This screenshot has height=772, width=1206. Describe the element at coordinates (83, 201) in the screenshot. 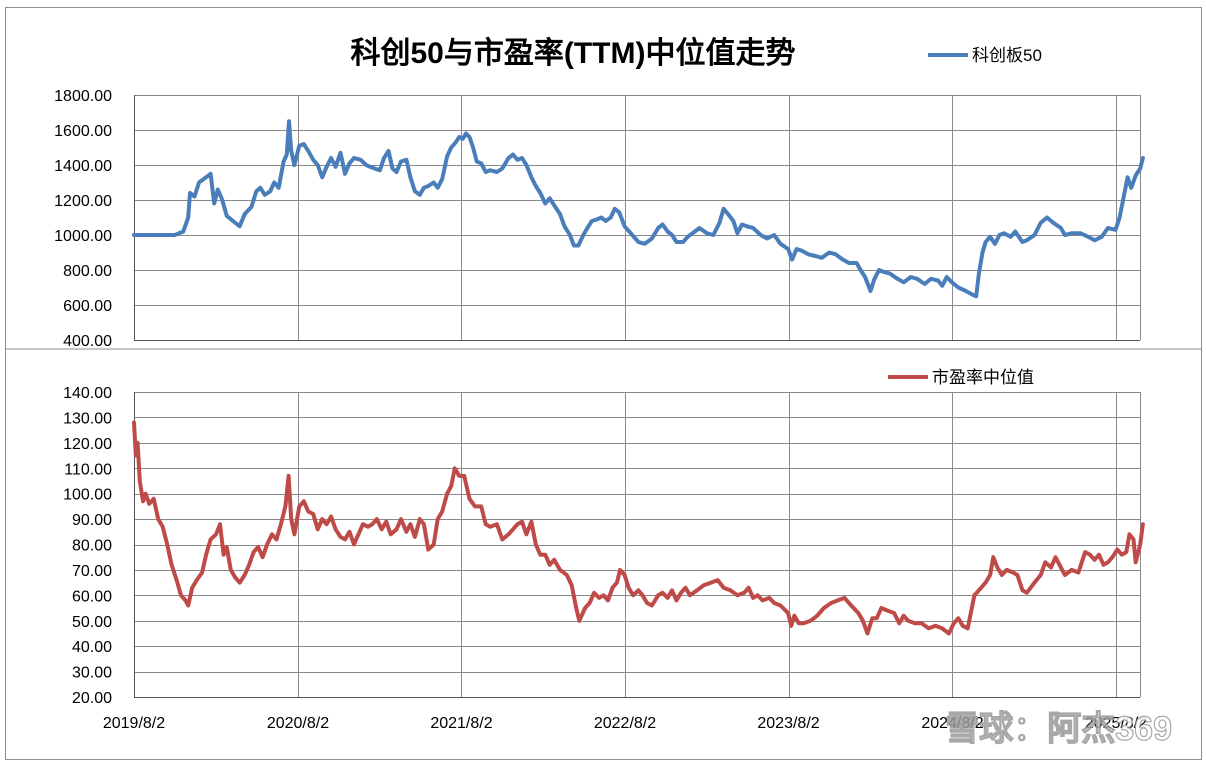

I see `top-y-tick-label: 1200.00` at that location.